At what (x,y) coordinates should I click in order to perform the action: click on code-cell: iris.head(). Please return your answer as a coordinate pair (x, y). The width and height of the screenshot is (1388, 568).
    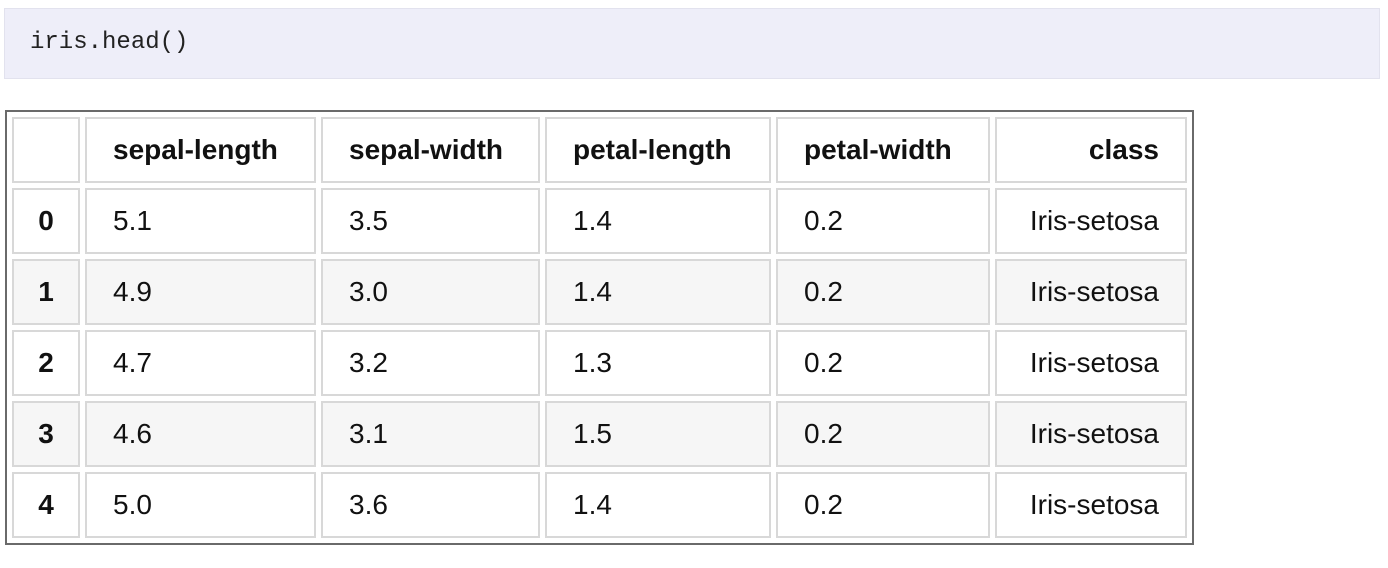
    Looking at the image, I should click on (692, 43).